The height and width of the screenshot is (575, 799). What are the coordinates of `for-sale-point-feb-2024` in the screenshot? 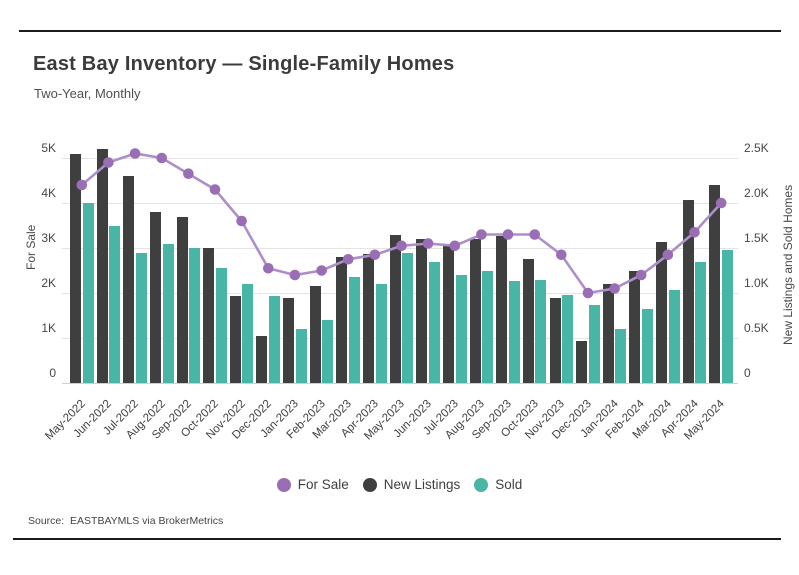 It's located at (641, 275).